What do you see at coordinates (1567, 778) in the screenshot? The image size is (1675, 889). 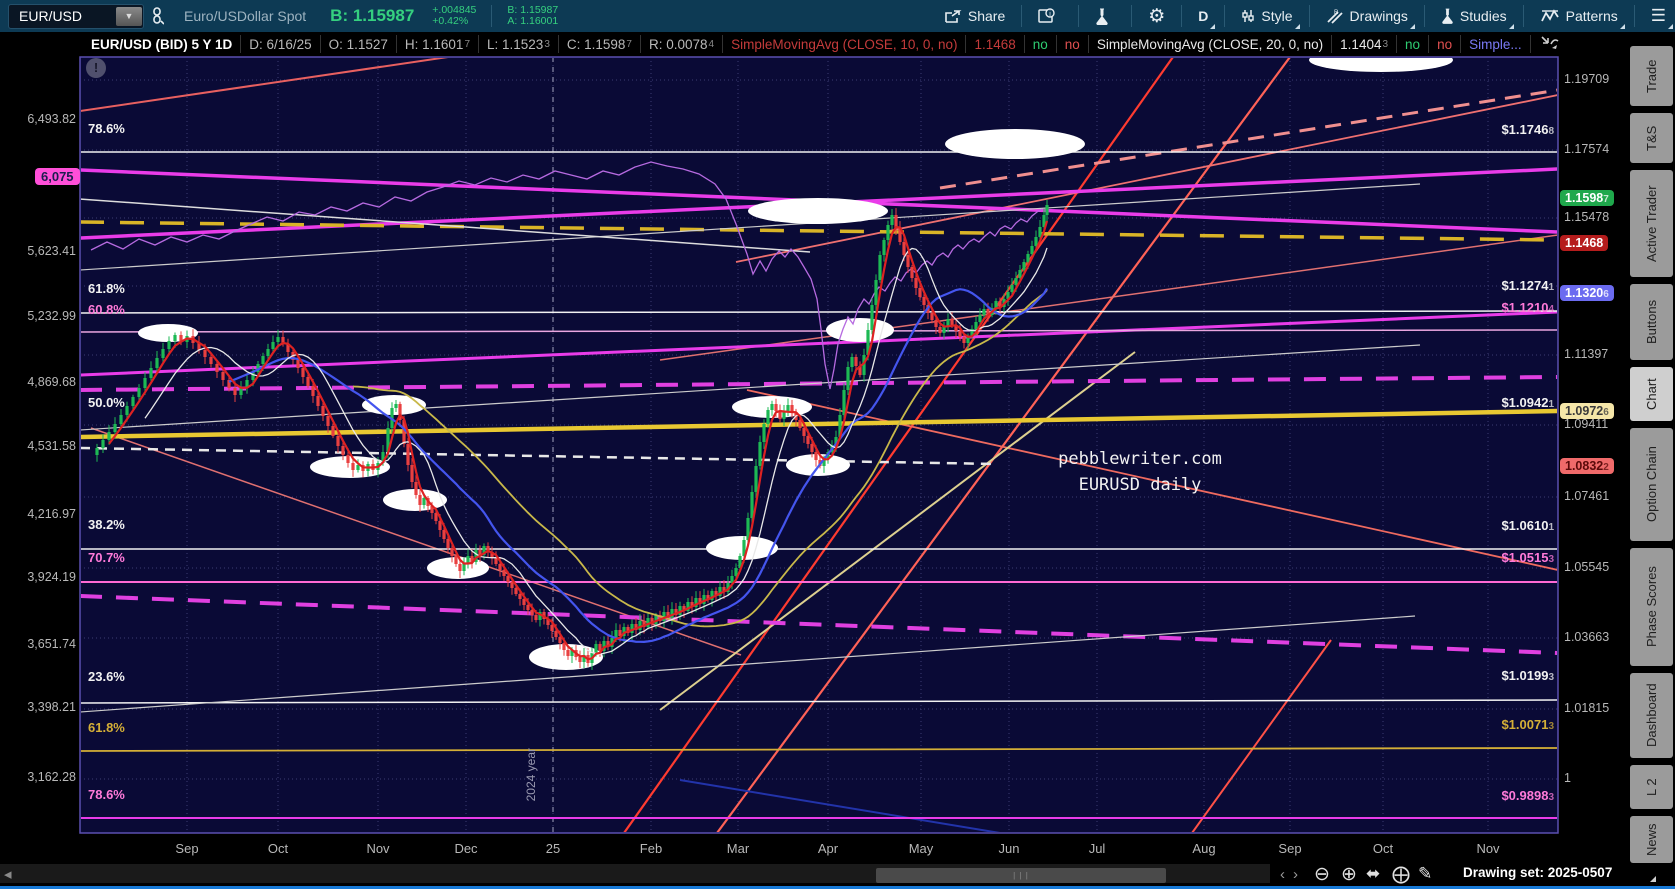 I see `right-axis-label: 1` at bounding box center [1567, 778].